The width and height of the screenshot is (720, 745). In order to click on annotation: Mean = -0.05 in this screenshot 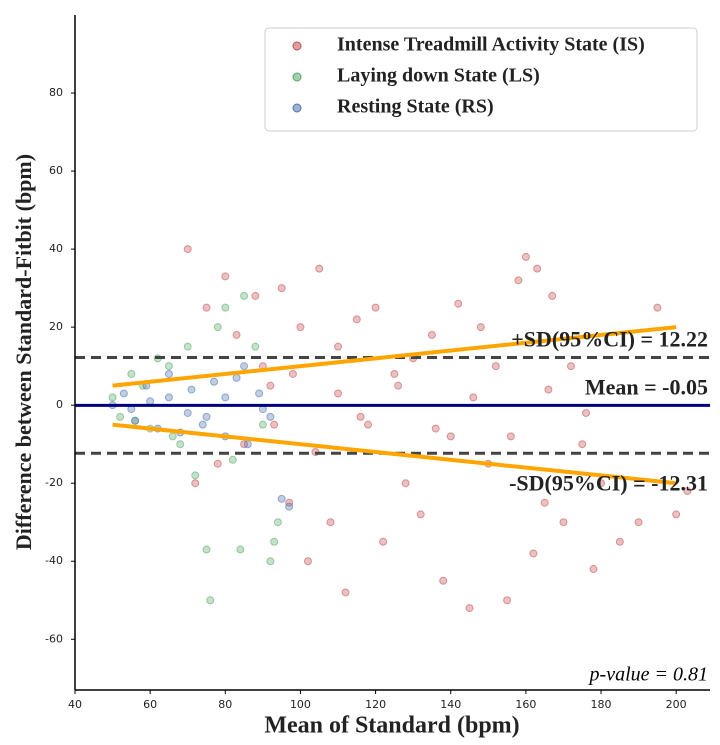, I will do `click(646, 386)`.